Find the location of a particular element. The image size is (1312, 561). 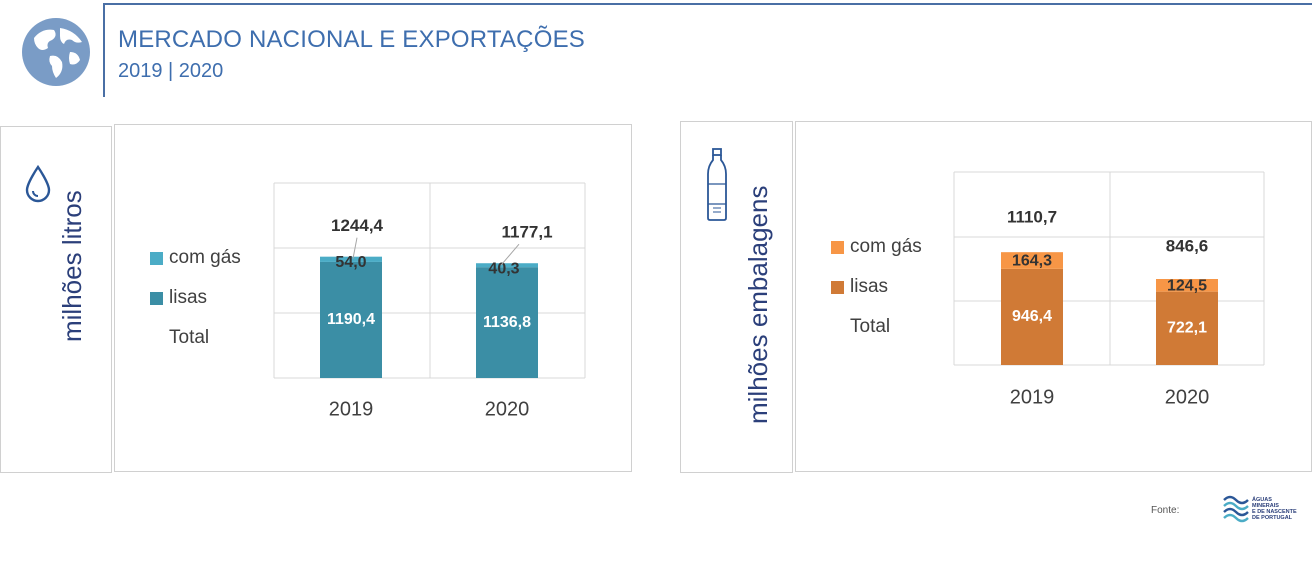

data-label-com-gas-2019: 164,3 is located at coordinates (1032, 261).